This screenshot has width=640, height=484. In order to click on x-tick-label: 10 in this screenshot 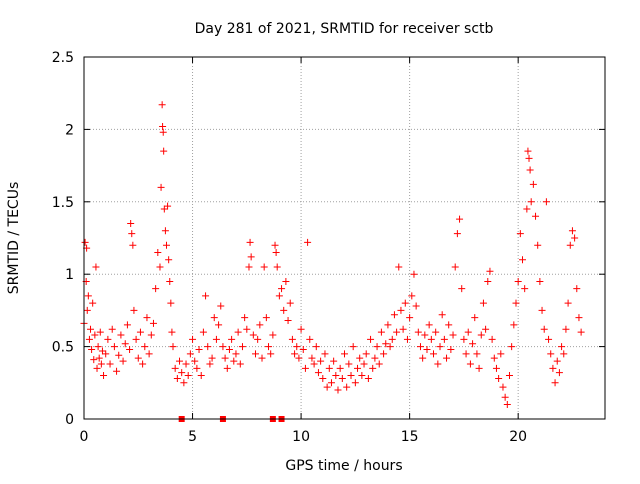, I will do `click(301, 437)`.